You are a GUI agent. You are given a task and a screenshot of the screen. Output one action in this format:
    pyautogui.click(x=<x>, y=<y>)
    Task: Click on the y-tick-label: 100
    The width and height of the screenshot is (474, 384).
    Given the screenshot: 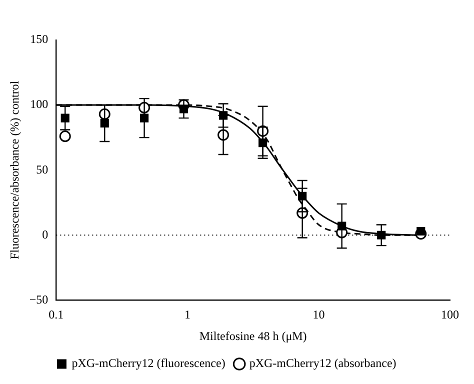 What is the action you would take?
    pyautogui.click(x=39, y=104)
    